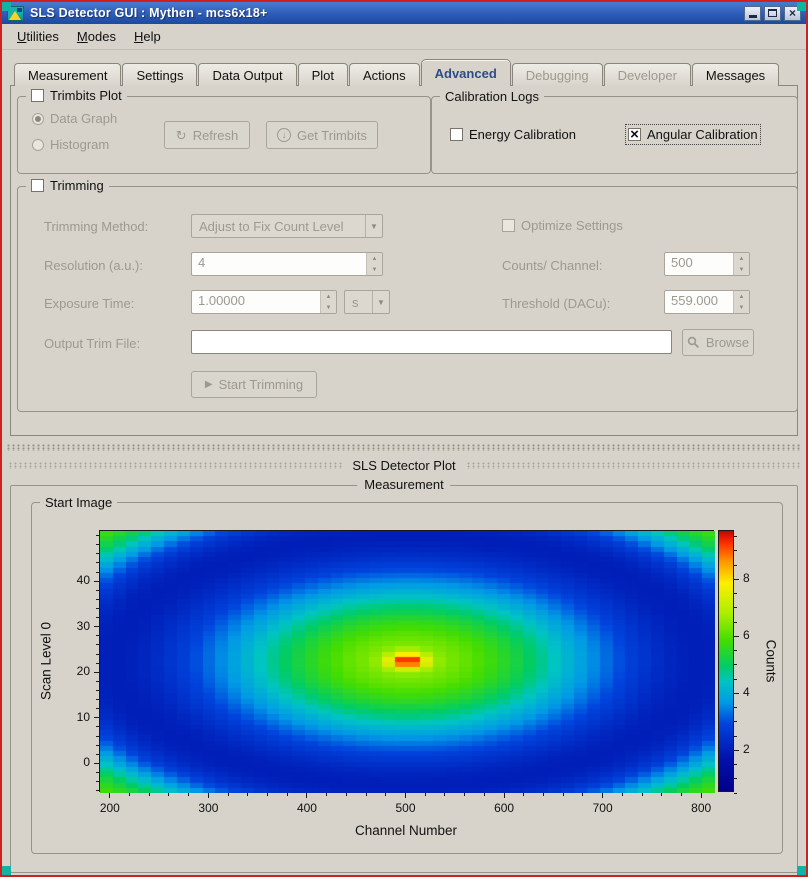  Describe the element at coordinates (707, 264) in the screenshot. I see `counts-channel-spinbox: 500 ▲ ▼` at that location.